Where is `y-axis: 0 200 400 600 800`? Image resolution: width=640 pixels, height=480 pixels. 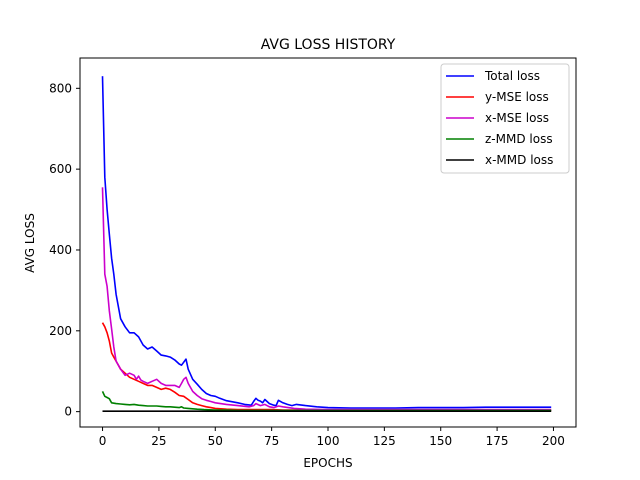
y-axis: 0 200 400 600 800 is located at coordinates (64, 250).